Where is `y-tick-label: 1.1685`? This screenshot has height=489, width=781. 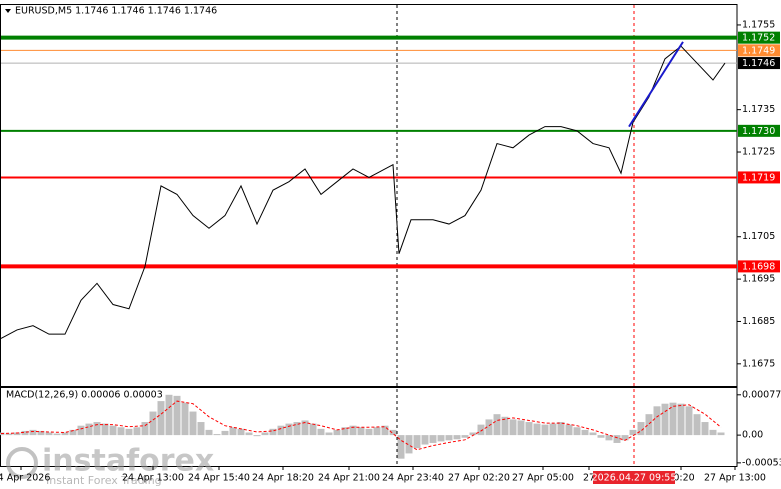
y-tick-label: 1.1685 is located at coordinates (758, 321).